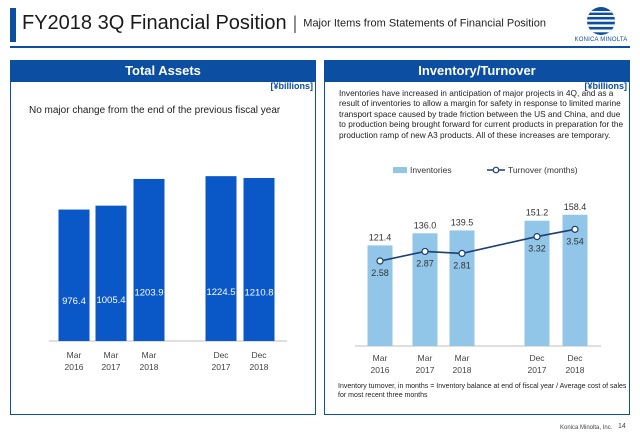 This screenshot has height=443, width=640. I want to click on total-assets-unit: [¥billions], so click(292, 86).